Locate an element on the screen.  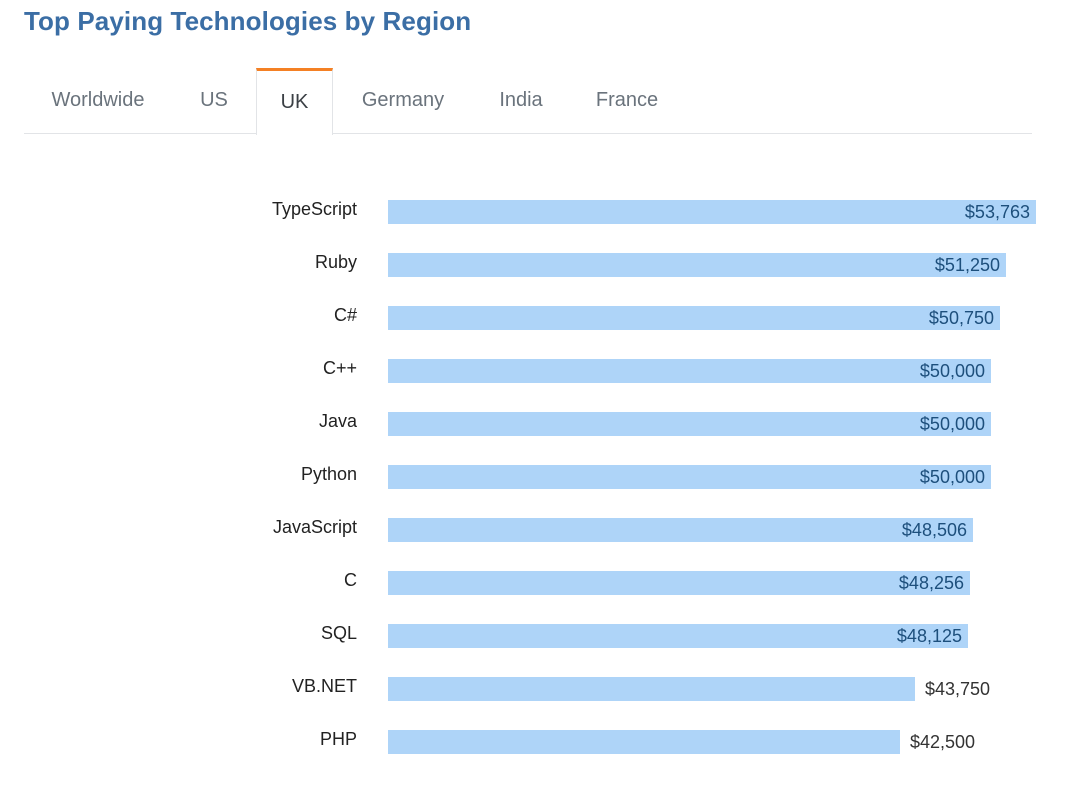
bar-cplusplus is located at coordinates (689, 371).